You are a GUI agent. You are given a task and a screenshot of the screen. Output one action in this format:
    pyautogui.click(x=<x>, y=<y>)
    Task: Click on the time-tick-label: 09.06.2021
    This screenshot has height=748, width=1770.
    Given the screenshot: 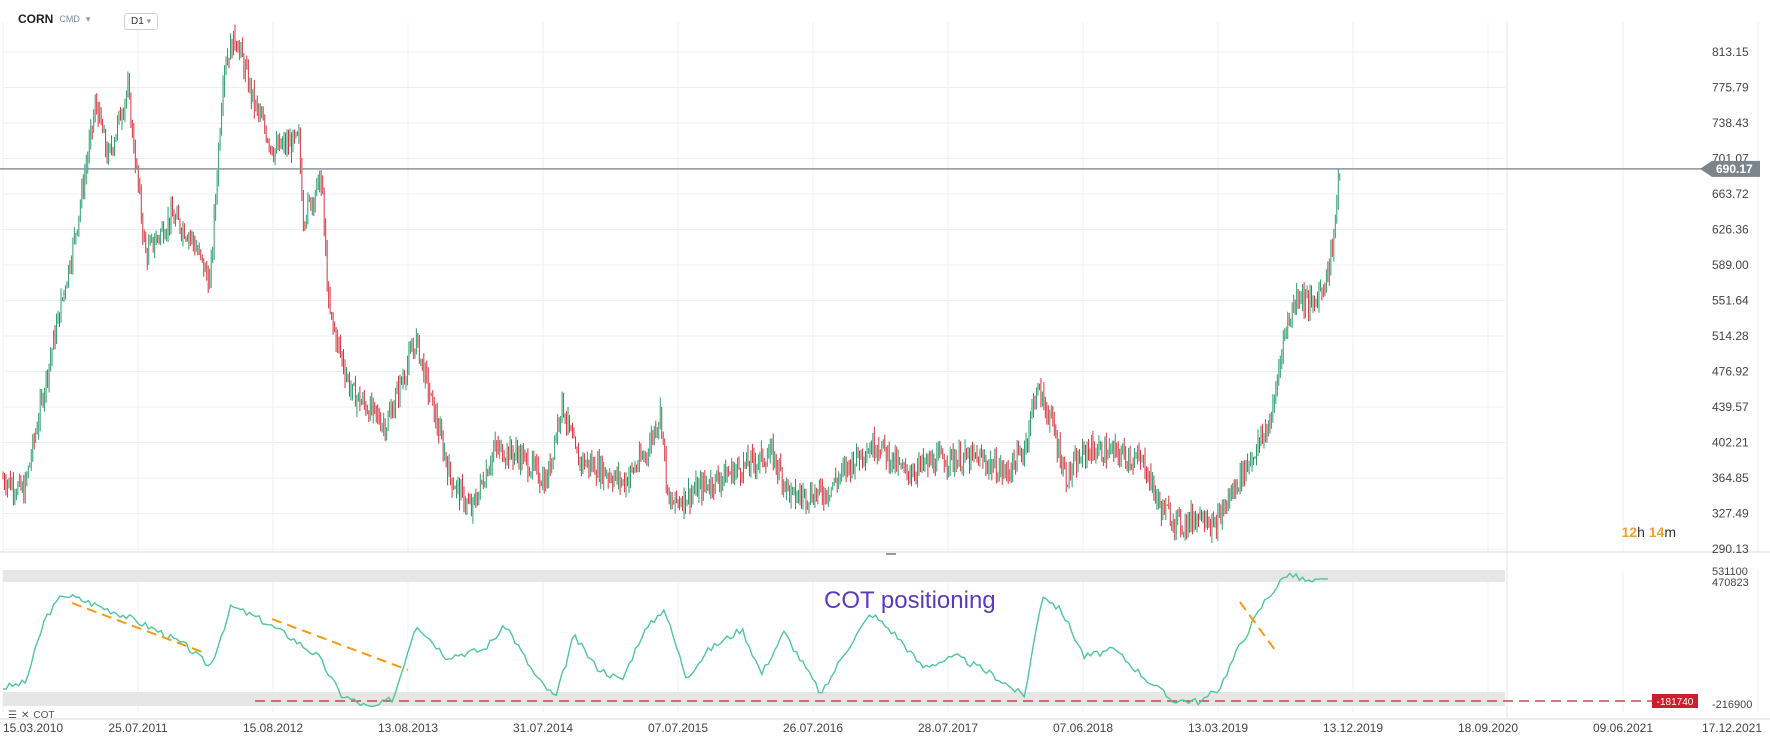 What is the action you would take?
    pyautogui.click(x=1623, y=728)
    